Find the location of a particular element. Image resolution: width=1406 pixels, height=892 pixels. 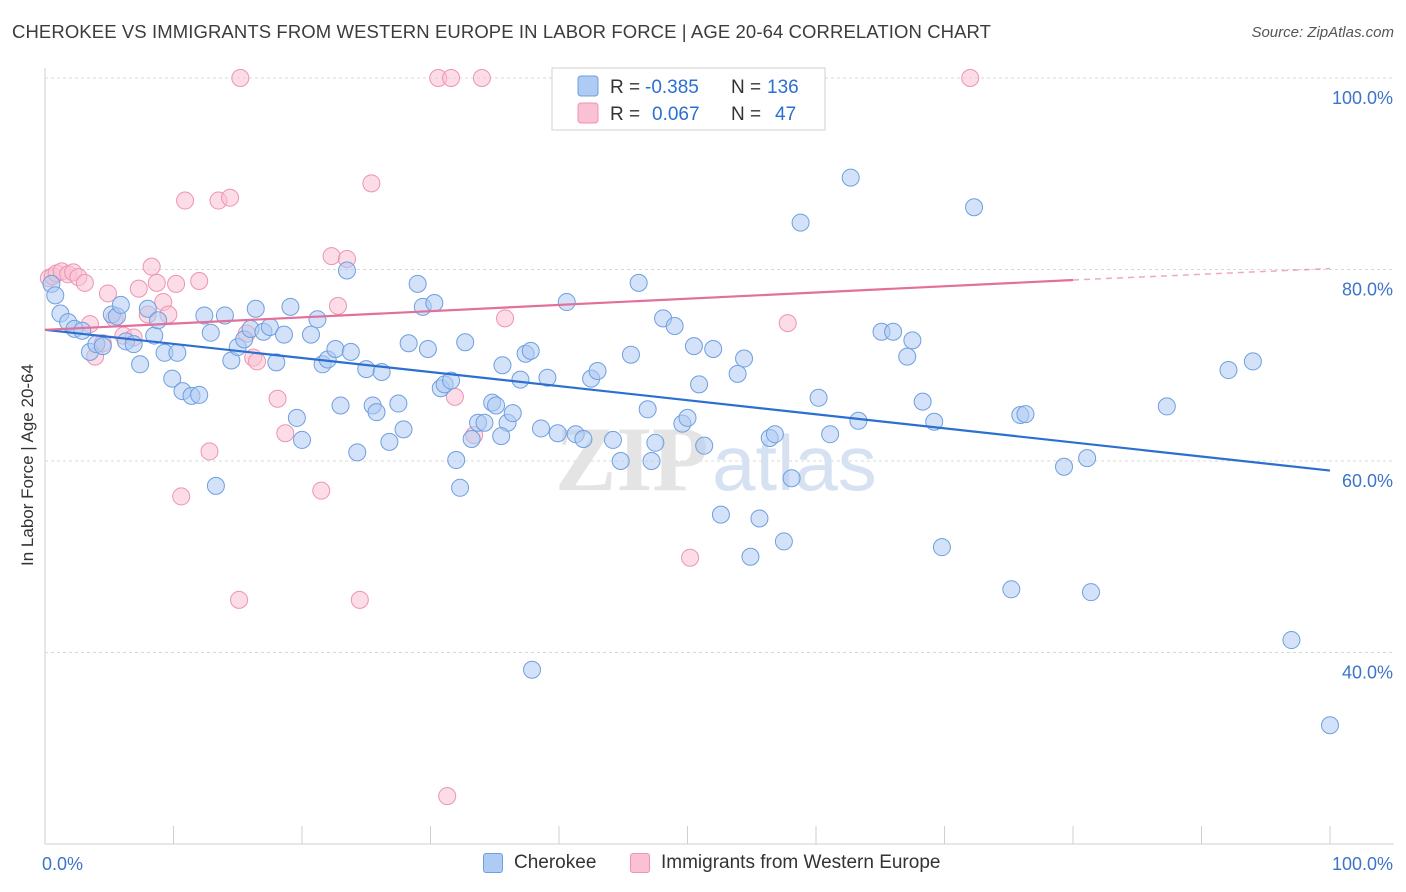

stats-r-value-1: -0.385 is located at coordinates (672, 87).